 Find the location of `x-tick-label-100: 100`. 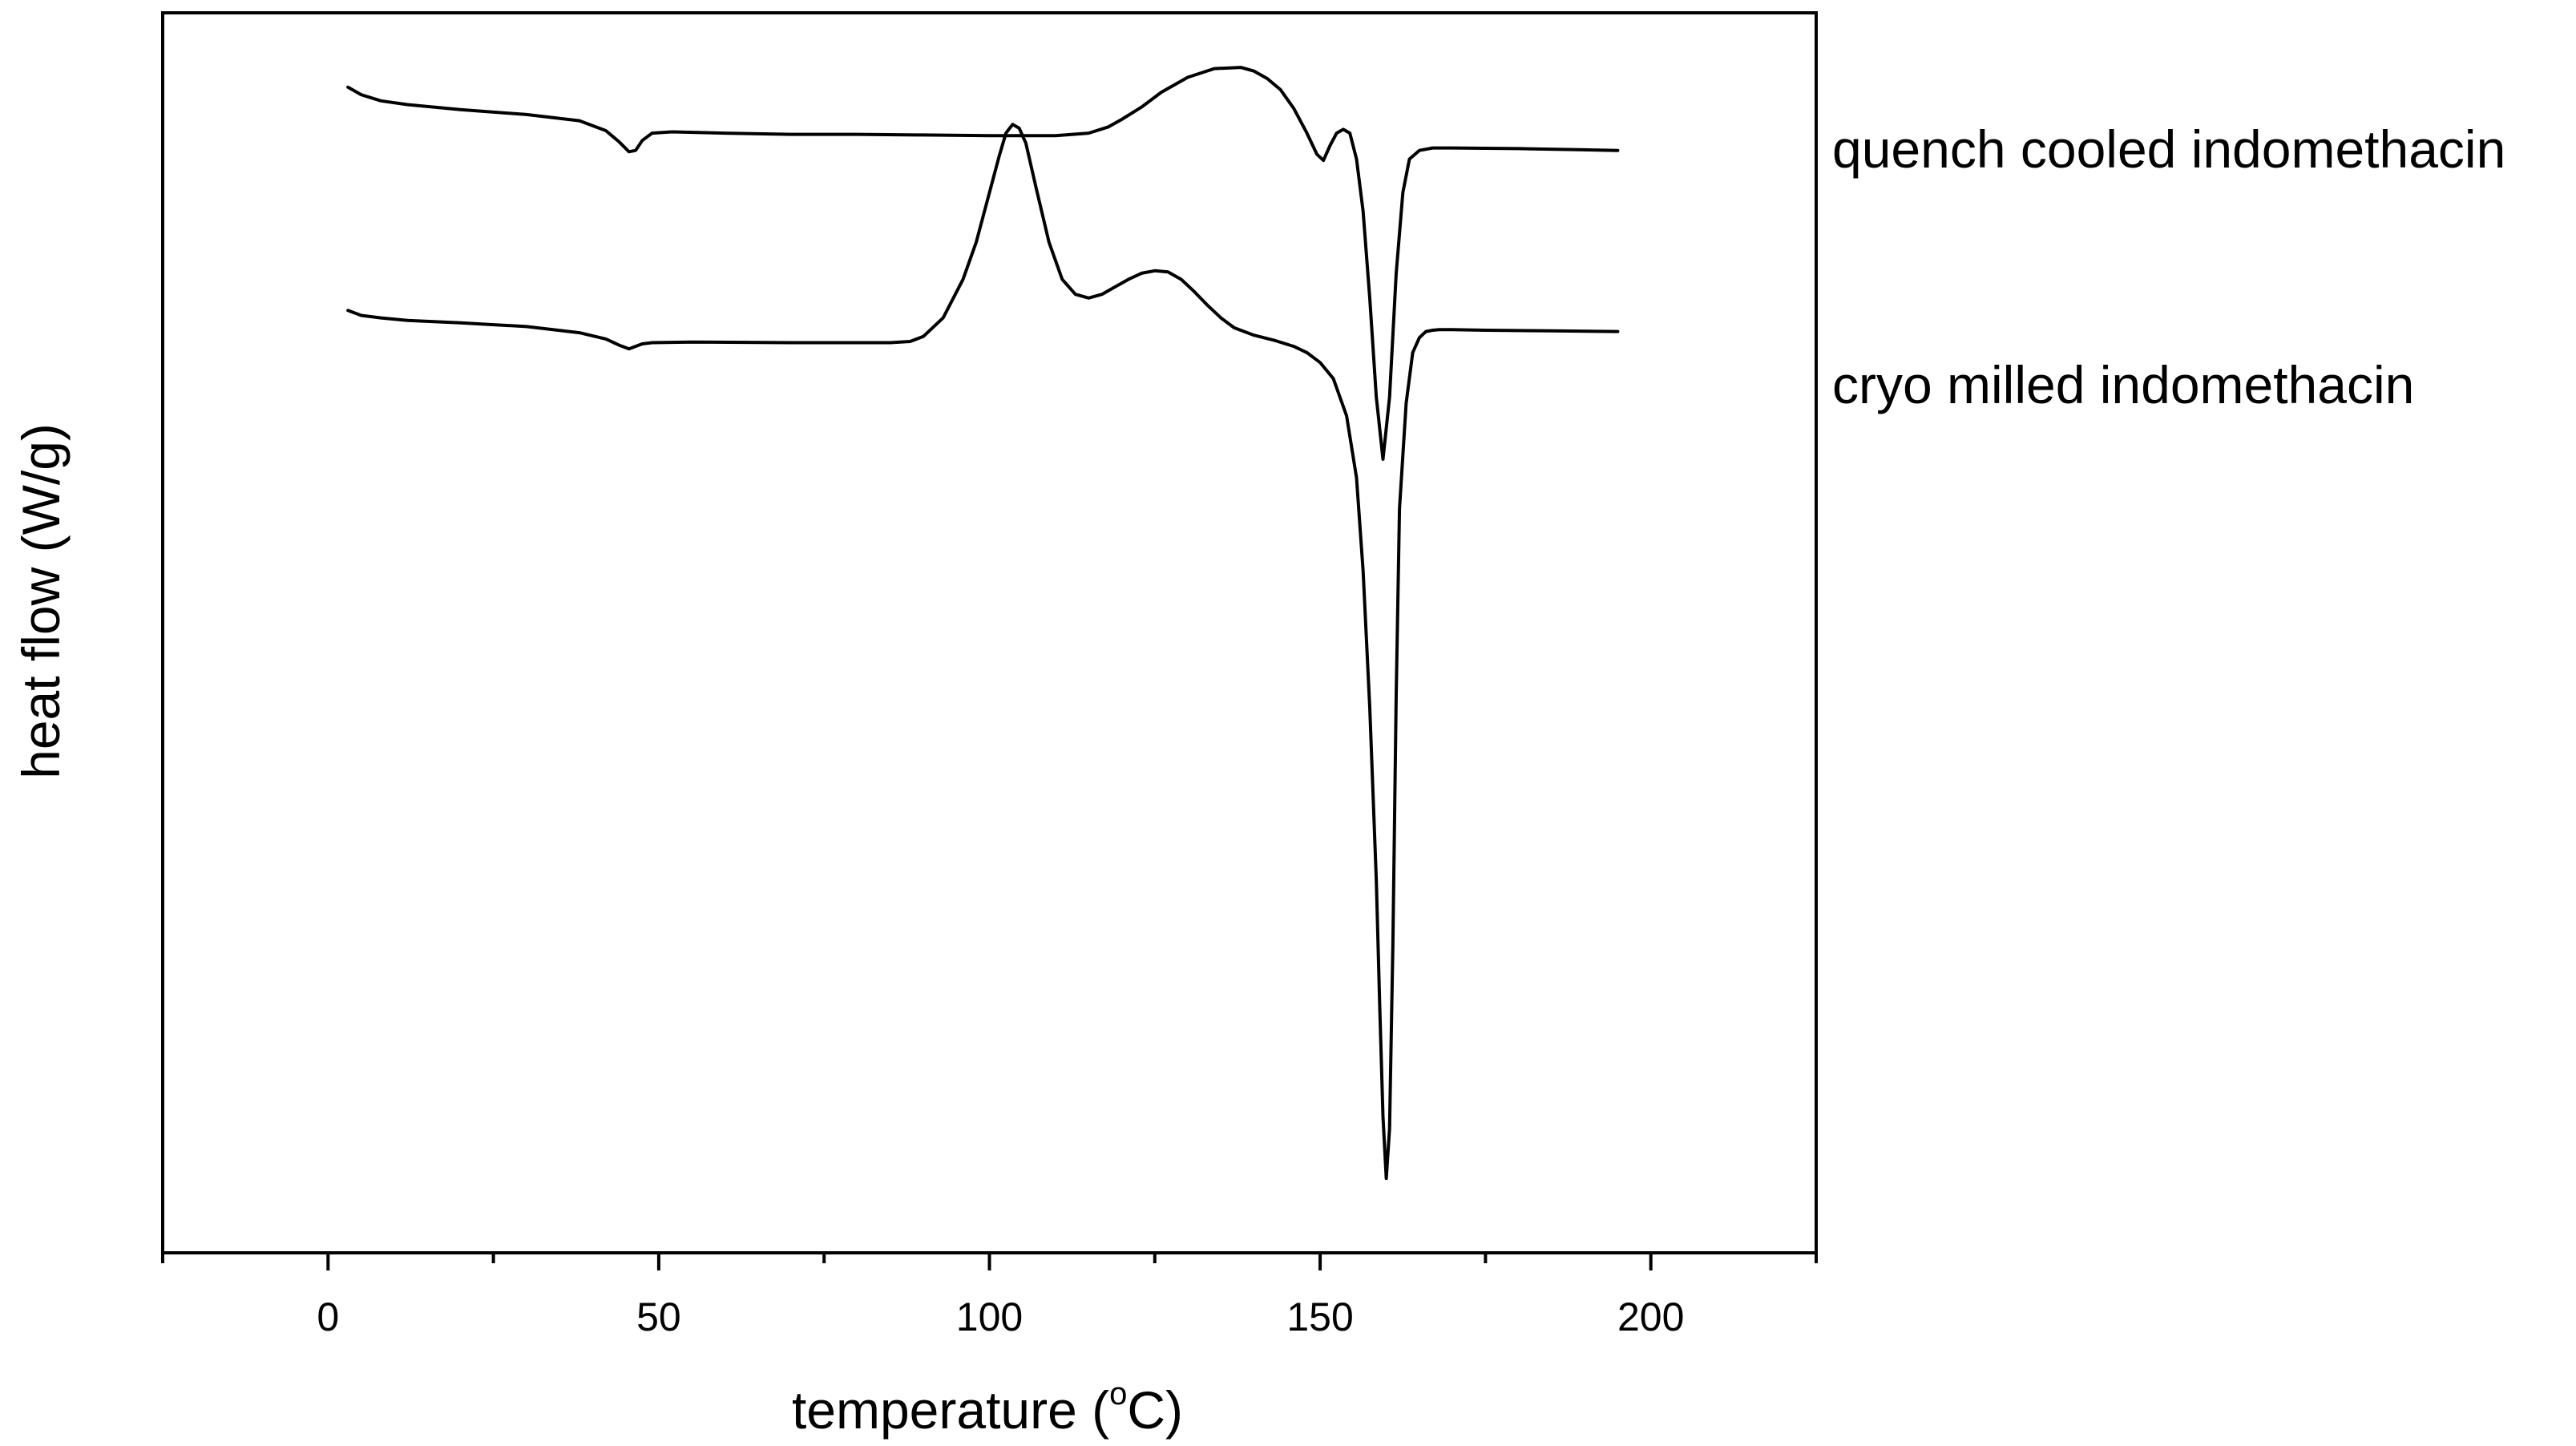

x-tick-label-100: 100 is located at coordinates (990, 1317).